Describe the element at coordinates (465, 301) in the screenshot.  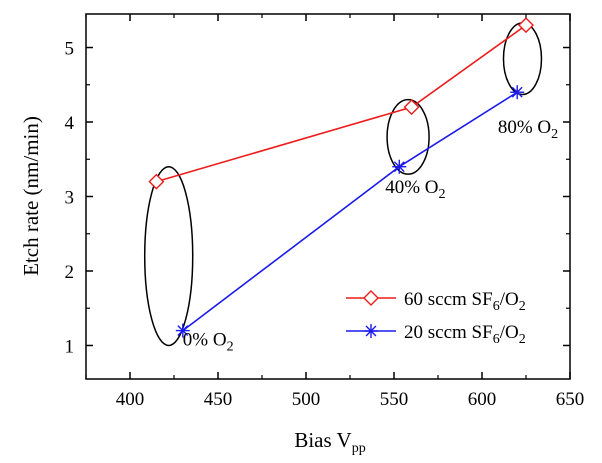
I see `legend-label: 60 sccm SF6/O2` at that location.